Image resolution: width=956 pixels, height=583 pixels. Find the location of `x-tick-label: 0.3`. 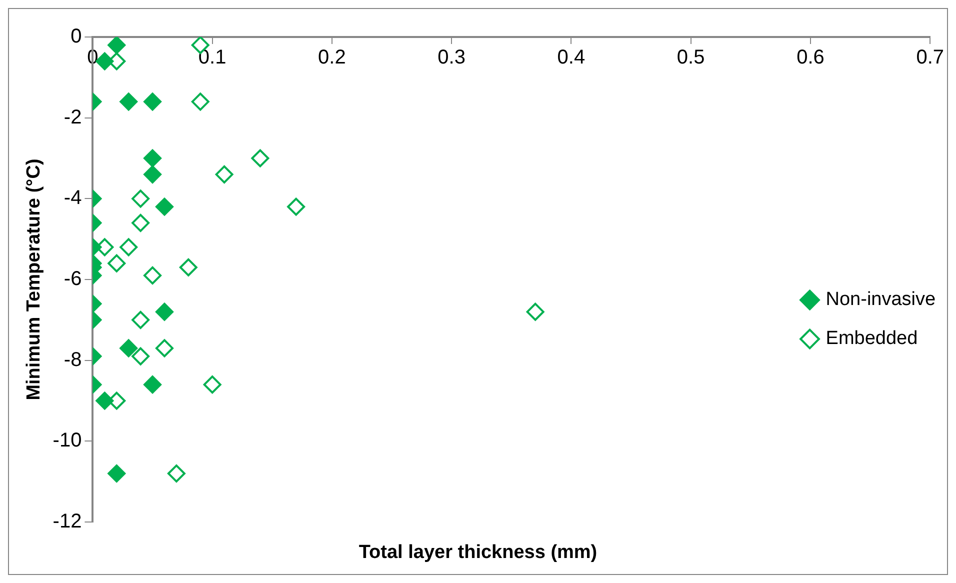

x-tick-label: 0.3 is located at coordinates (452, 57).